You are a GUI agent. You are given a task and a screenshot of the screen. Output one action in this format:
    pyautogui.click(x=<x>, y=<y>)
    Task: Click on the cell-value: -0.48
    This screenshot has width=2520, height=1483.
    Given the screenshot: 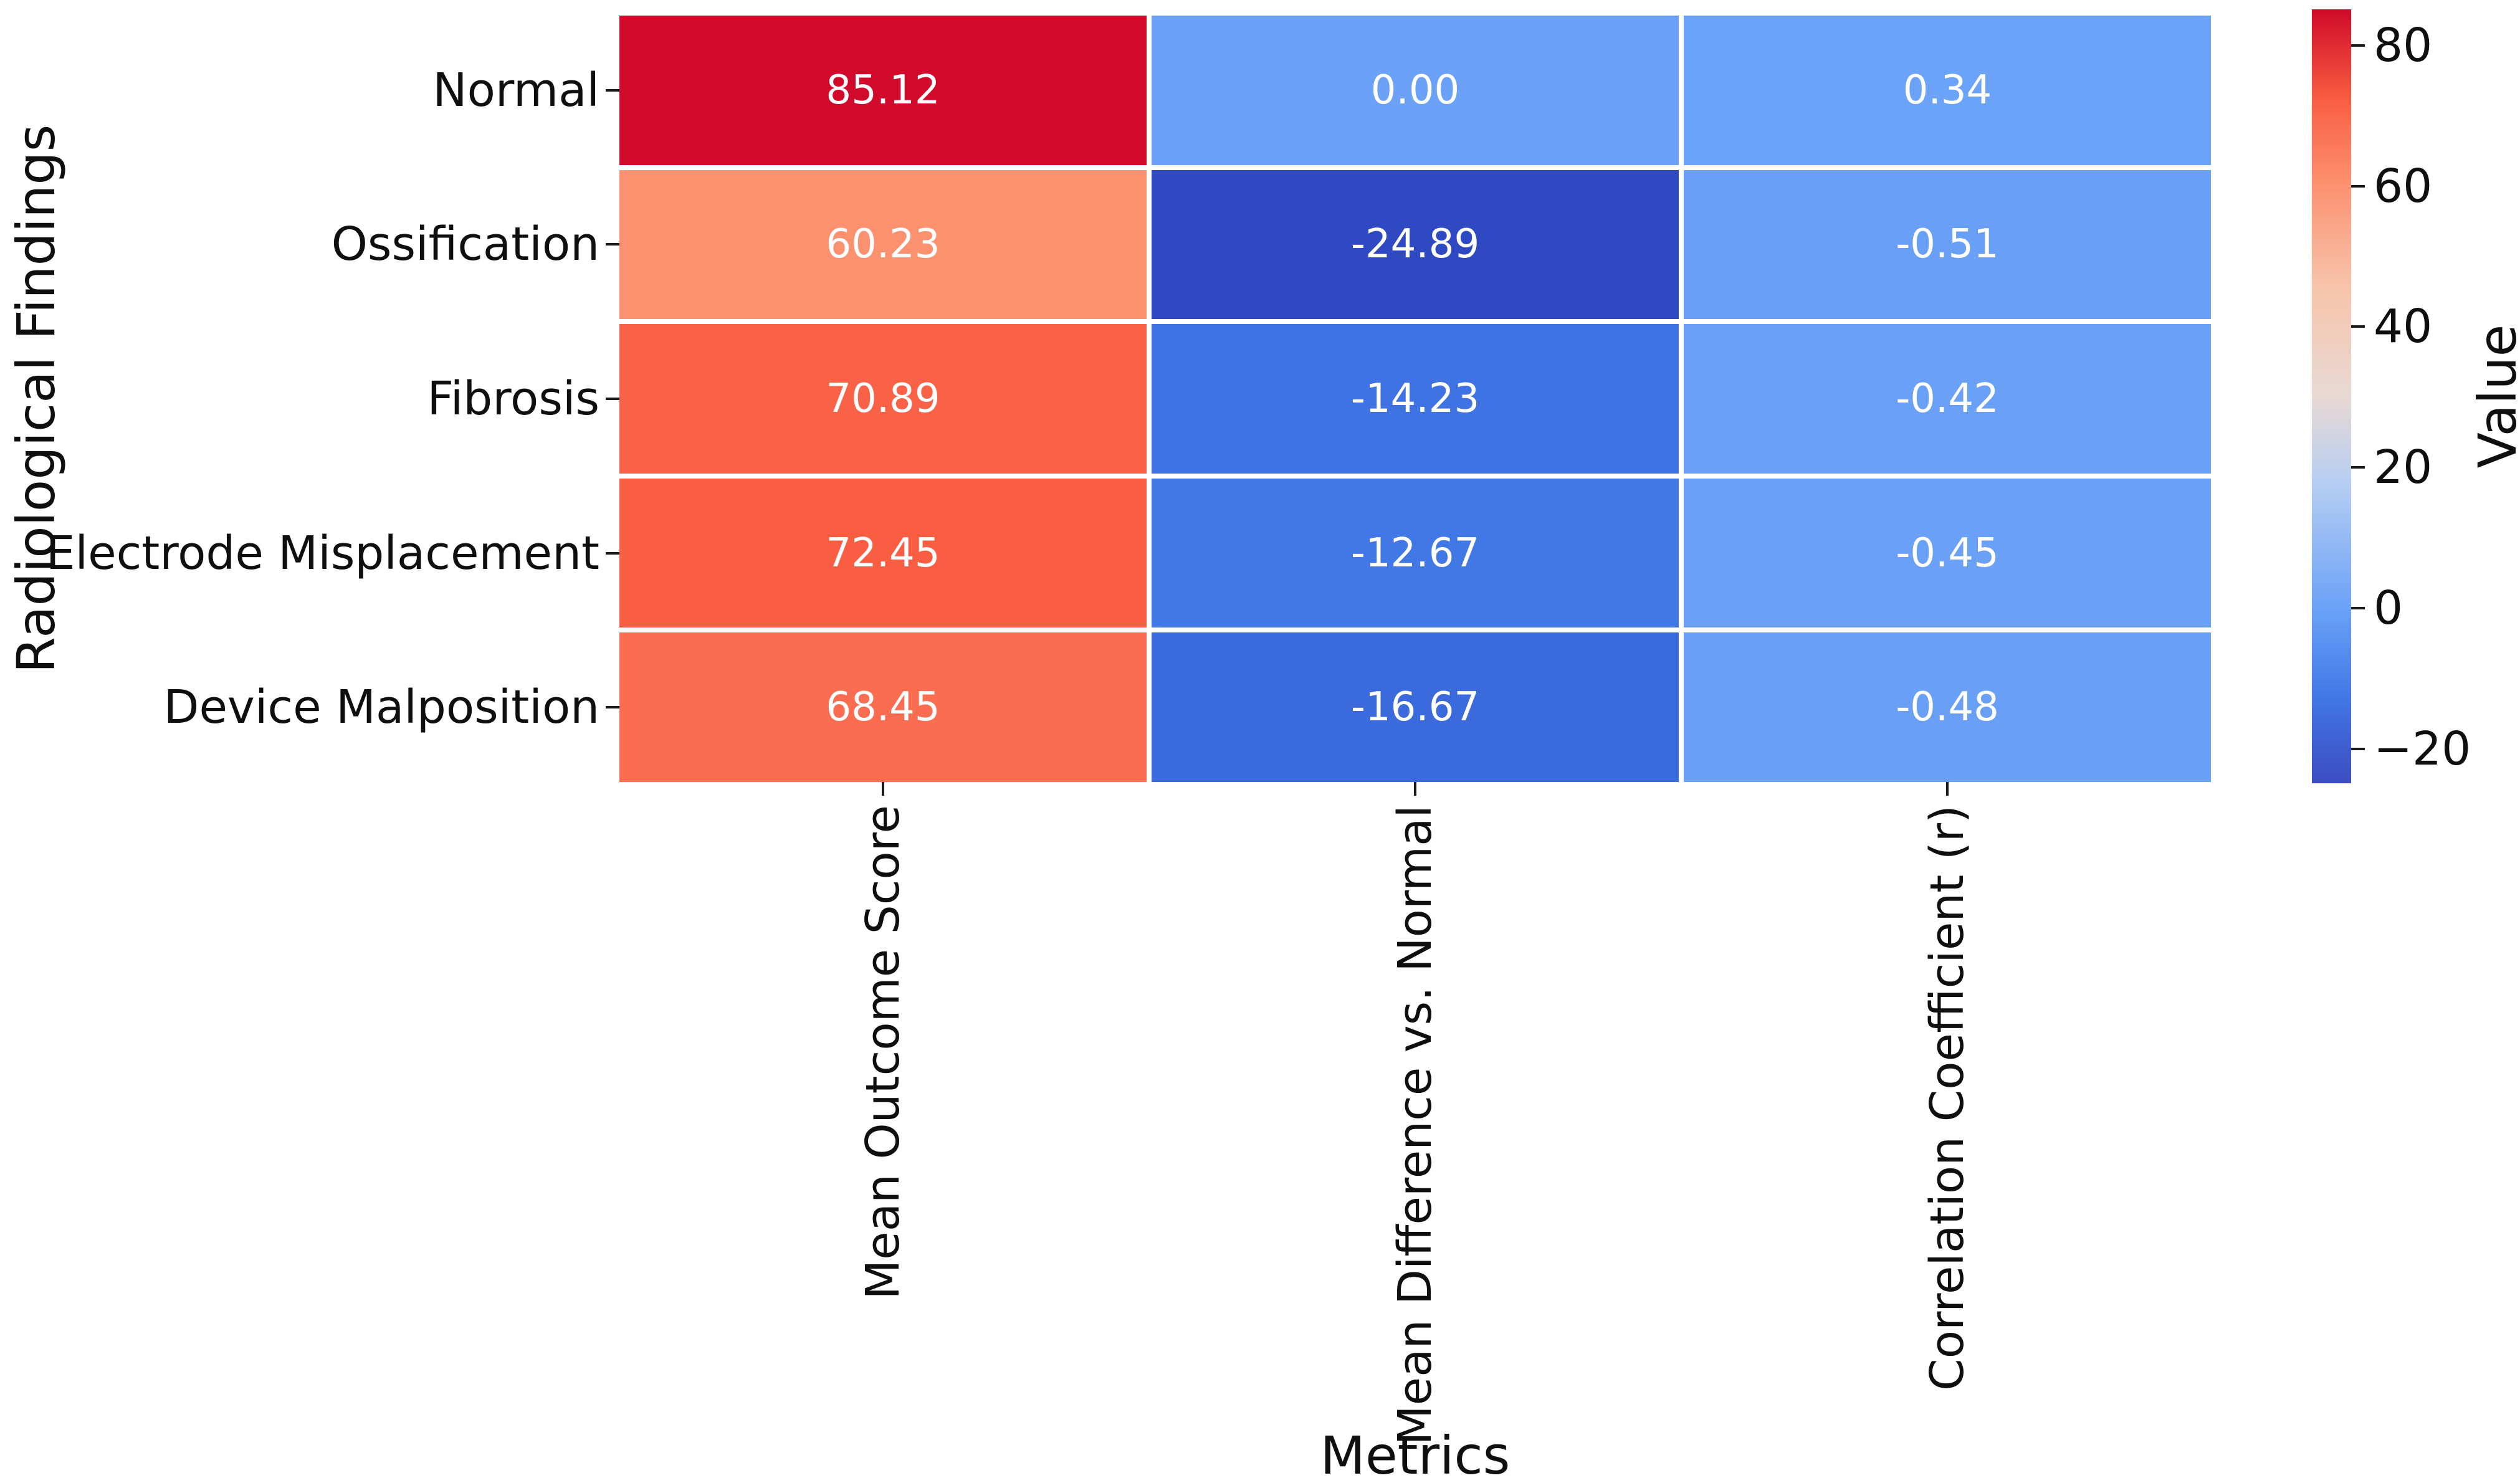 What is the action you would take?
    pyautogui.click(x=1947, y=707)
    